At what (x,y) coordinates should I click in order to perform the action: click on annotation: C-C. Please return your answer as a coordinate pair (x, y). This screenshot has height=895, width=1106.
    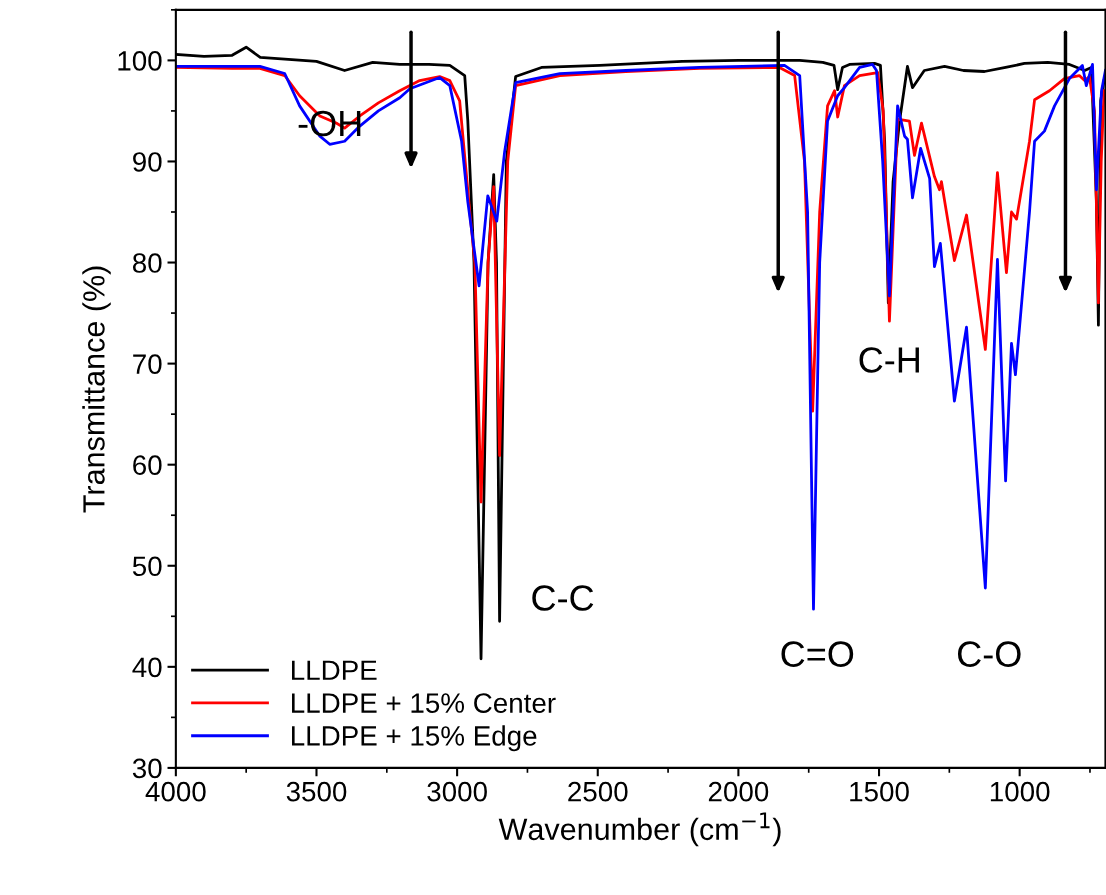
    Looking at the image, I should click on (563, 598).